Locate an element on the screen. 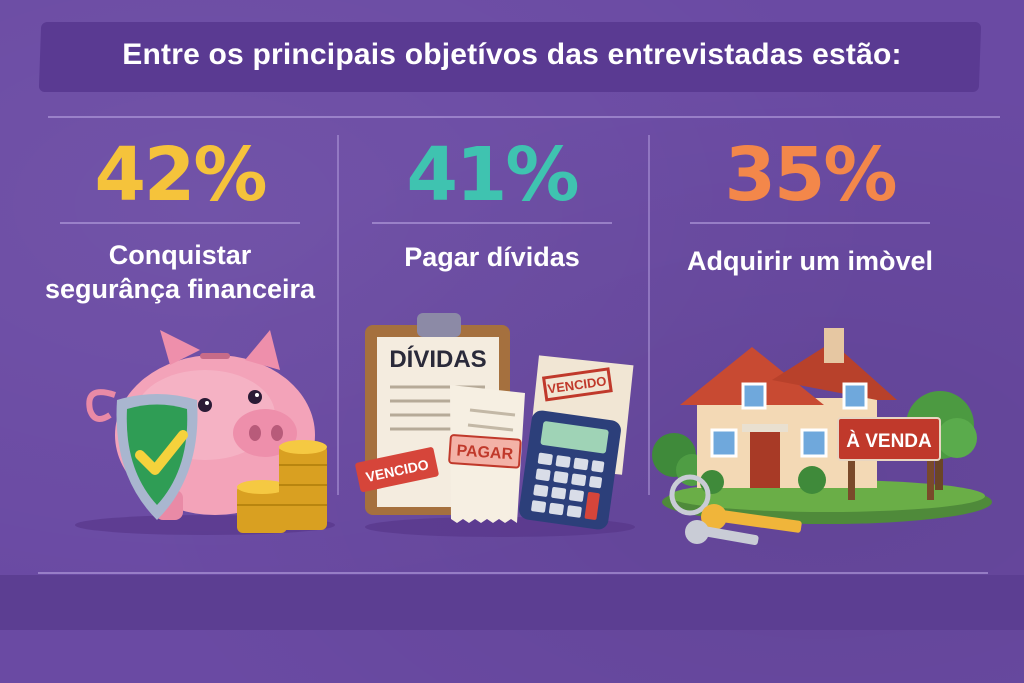  footer-band is located at coordinates (512, 602).